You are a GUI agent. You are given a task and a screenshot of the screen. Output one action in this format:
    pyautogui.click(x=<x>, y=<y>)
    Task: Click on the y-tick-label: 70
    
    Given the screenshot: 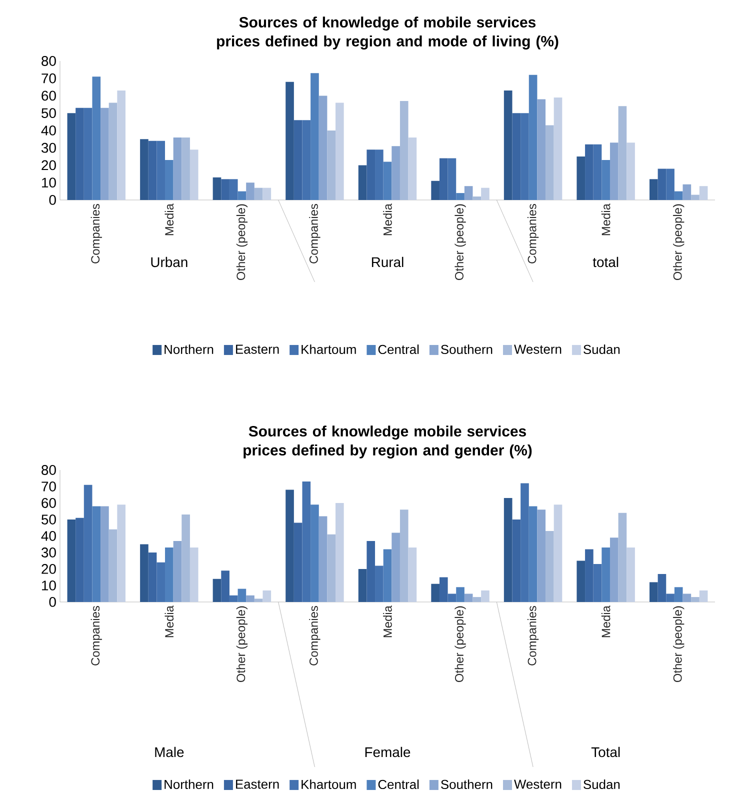 What is the action you would take?
    pyautogui.click(x=49, y=78)
    